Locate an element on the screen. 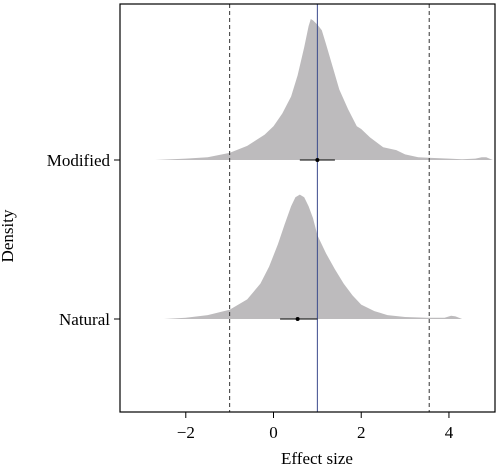 This screenshot has width=500, height=468. y-axis-ticks: Modified Natural is located at coordinates (83, 240).